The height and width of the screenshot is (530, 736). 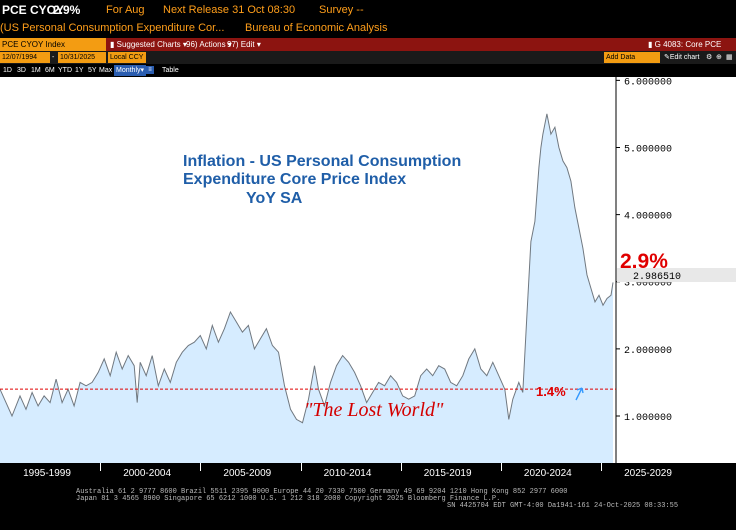 I want to click on zoom-icon: ⊕, so click(x=719, y=57).